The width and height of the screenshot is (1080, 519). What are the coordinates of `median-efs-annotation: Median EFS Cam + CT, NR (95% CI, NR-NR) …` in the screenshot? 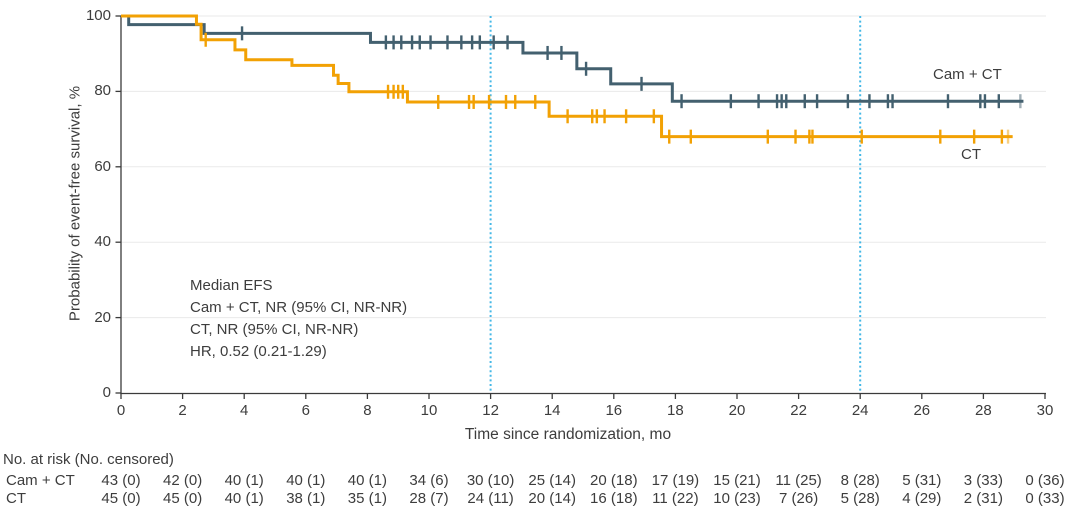 It's located at (298, 319).